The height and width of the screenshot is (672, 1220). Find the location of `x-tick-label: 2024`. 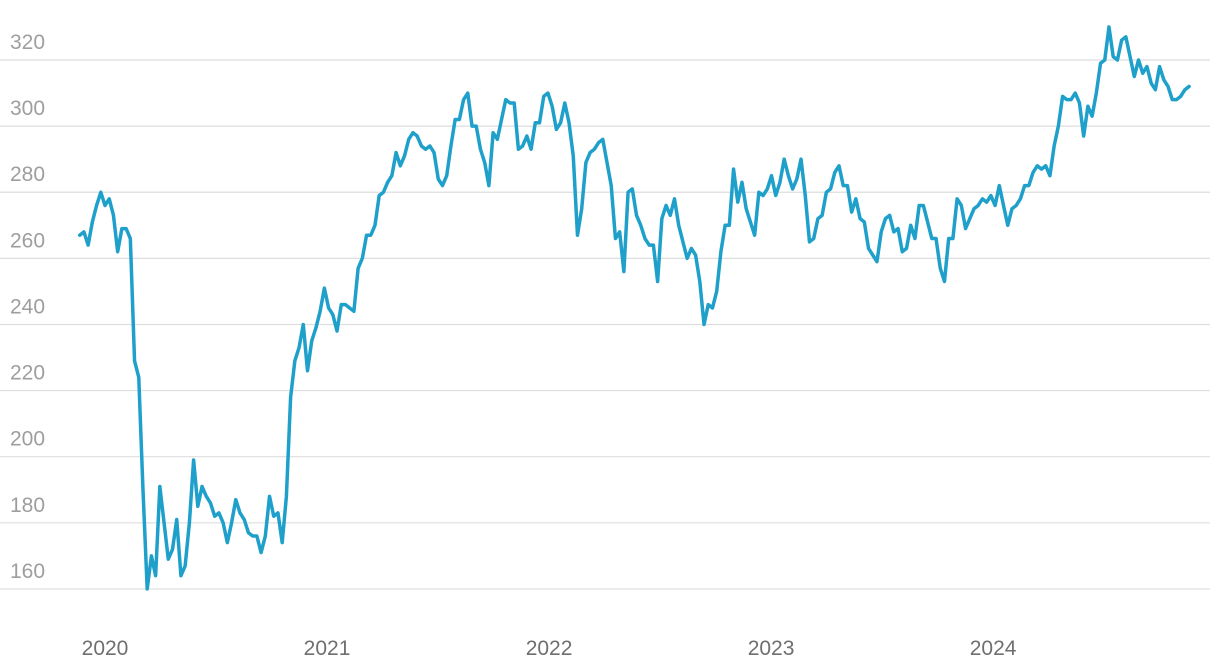

x-tick-label: 2024 is located at coordinates (993, 648).